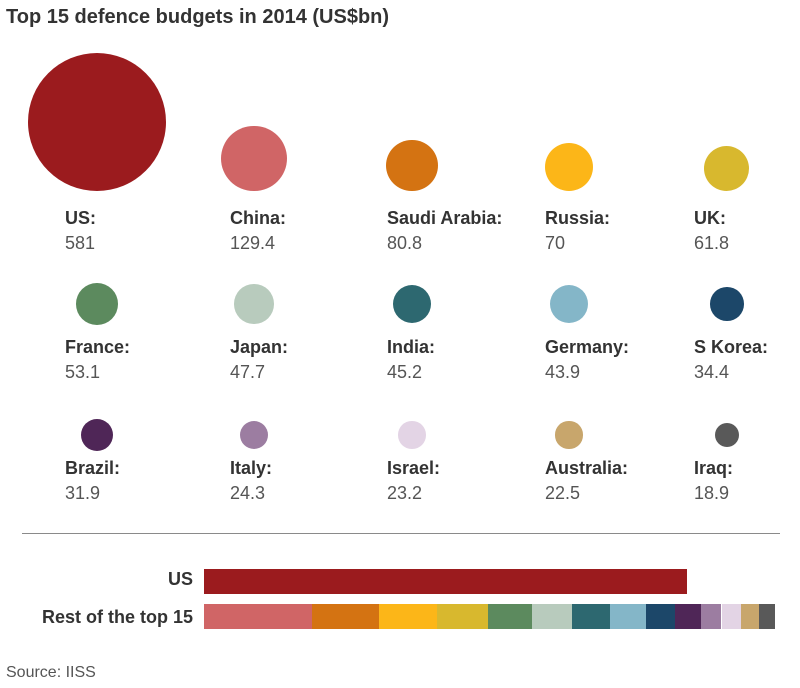  What do you see at coordinates (51, 672) in the screenshot?
I see `source-note: Source: IISS` at bounding box center [51, 672].